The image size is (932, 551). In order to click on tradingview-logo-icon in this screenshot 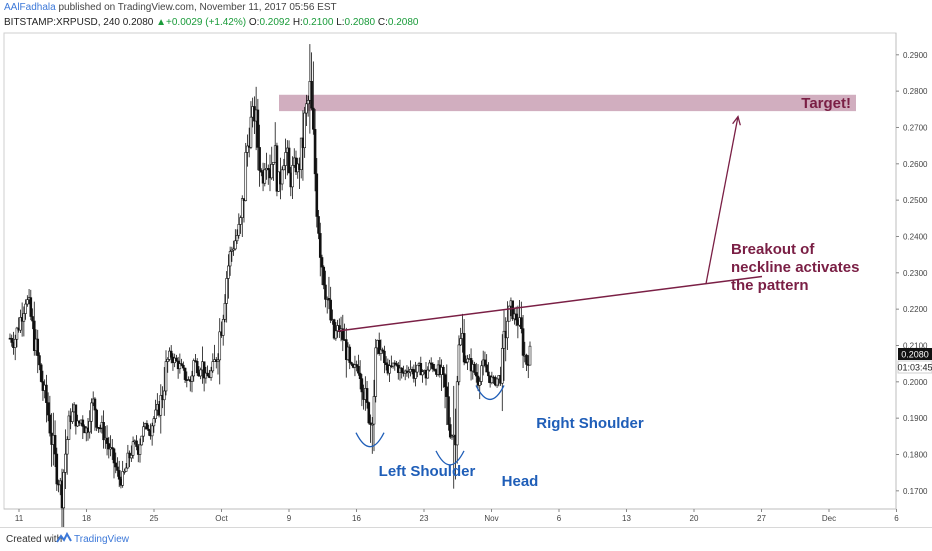, I will do `click(64, 539)`.